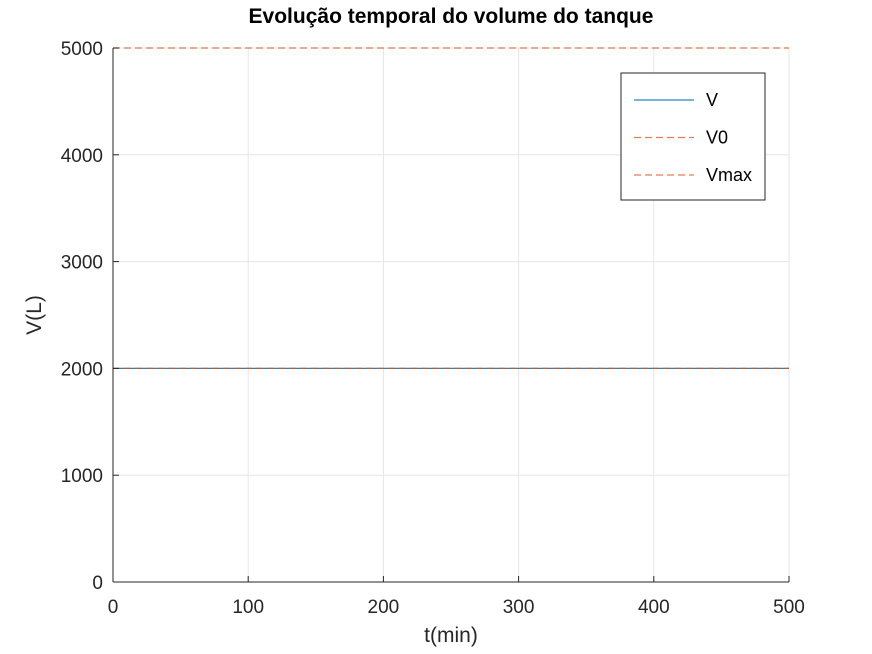 This screenshot has height=654, width=872. I want to click on x-tick-label: 400, so click(654, 607).